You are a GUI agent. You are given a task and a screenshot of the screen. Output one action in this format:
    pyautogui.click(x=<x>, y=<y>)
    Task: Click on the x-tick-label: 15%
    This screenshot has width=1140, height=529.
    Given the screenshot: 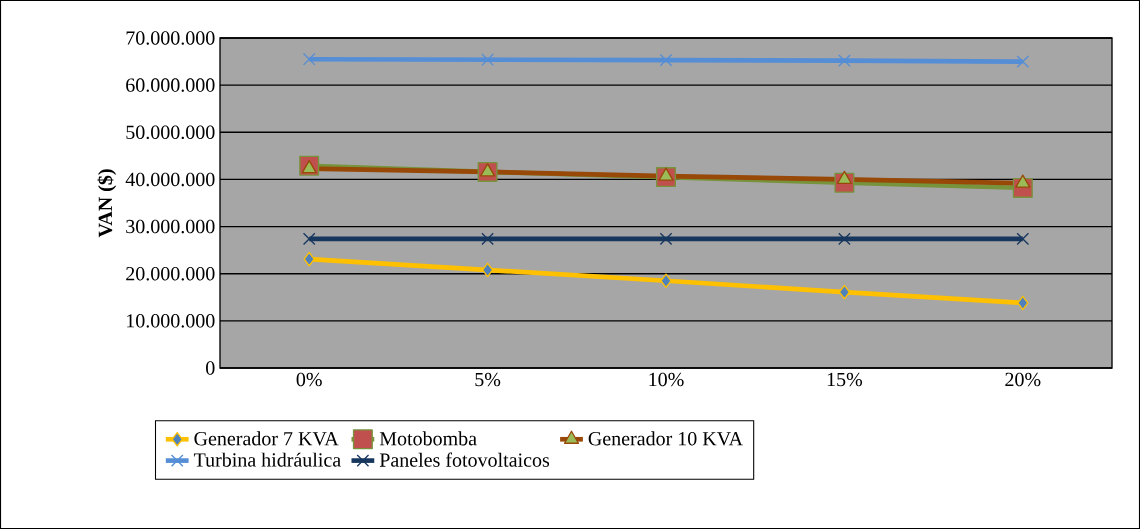 What is the action you would take?
    pyautogui.click(x=845, y=379)
    